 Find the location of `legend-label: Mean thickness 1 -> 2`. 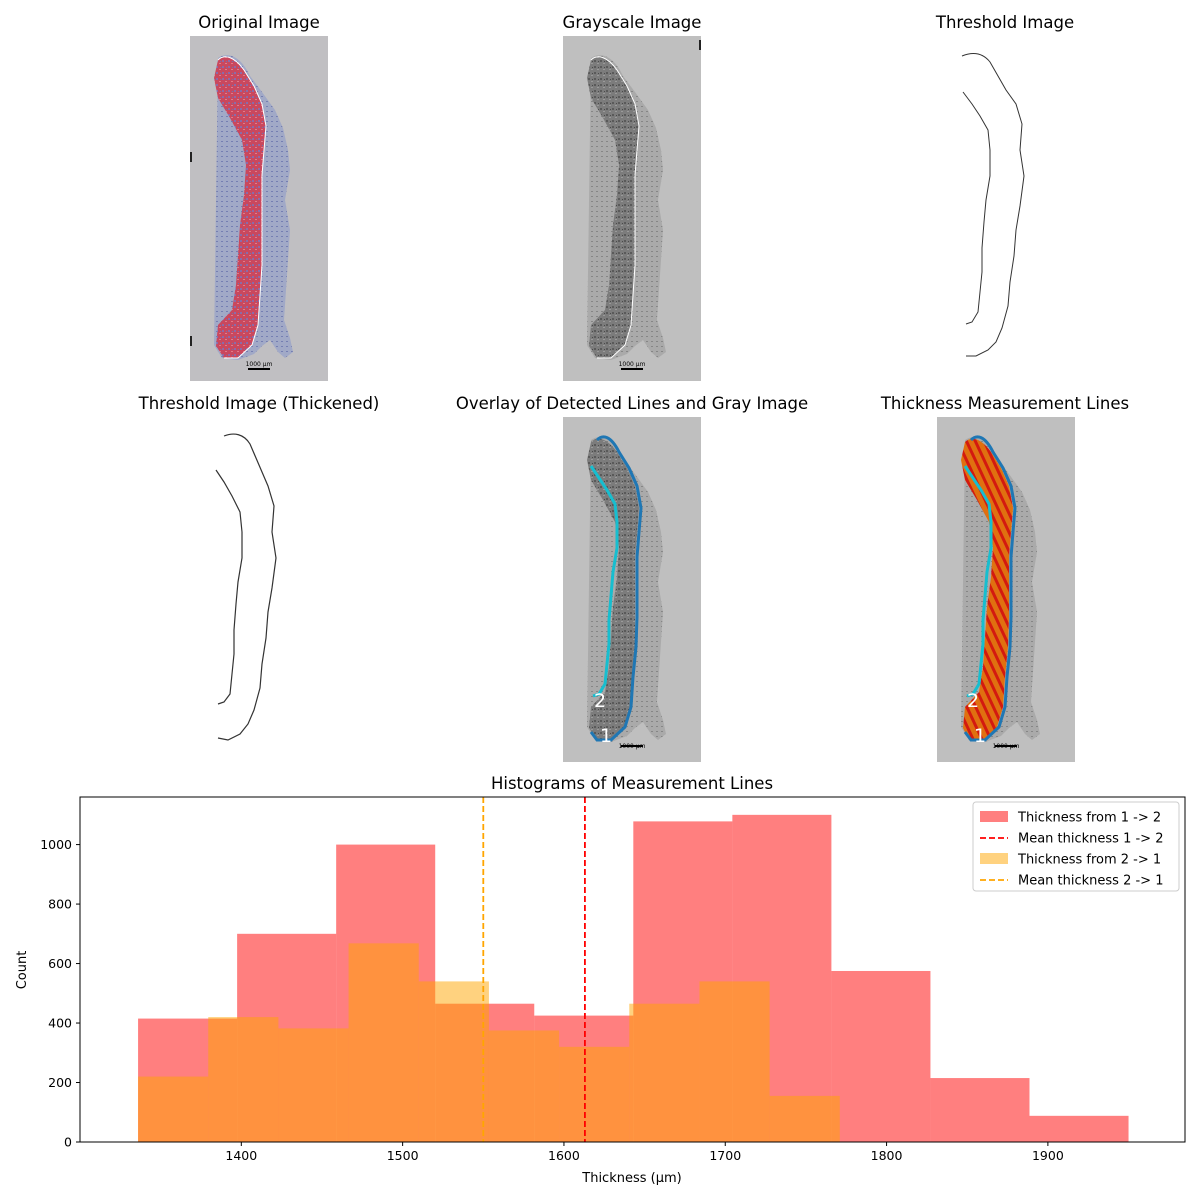

legend-label: Mean thickness 1 -> 2 is located at coordinates (1090, 839).